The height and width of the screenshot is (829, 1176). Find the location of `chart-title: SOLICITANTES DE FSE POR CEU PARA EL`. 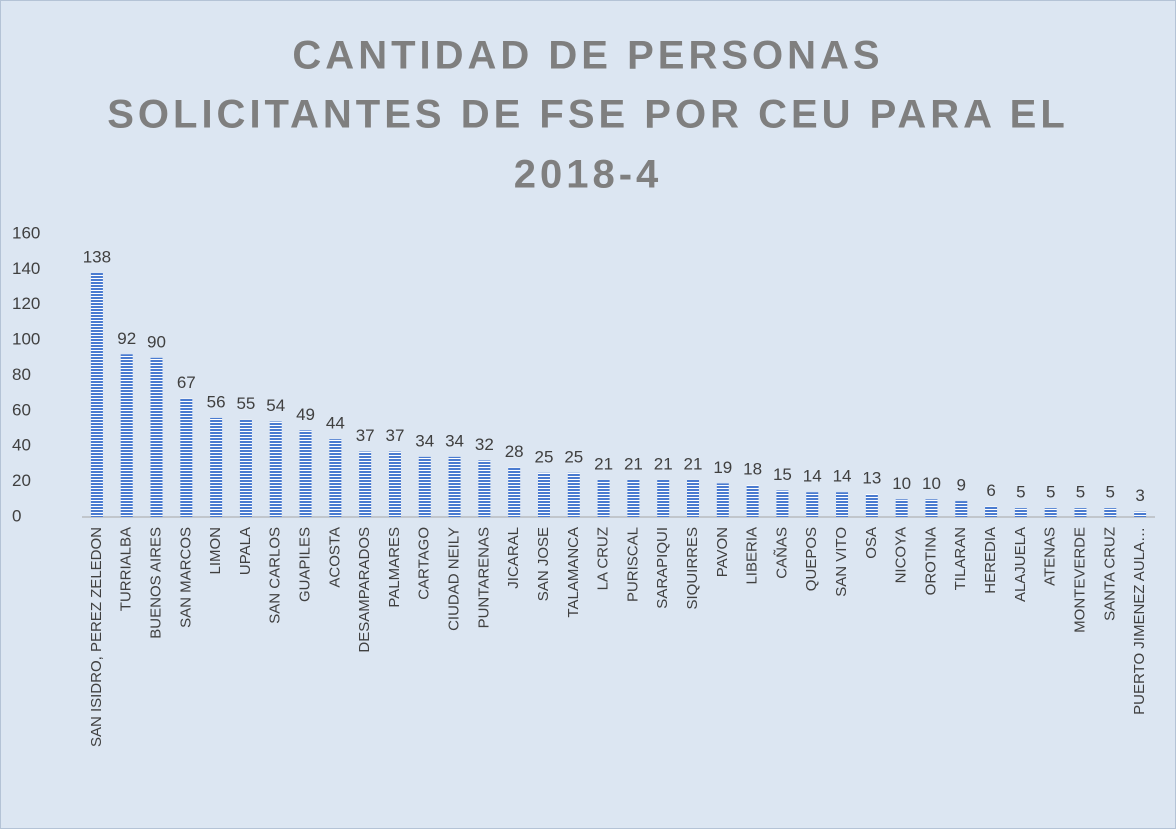

chart-title: SOLICITANTES DE FSE POR CEU PARA EL is located at coordinates (588, 115).